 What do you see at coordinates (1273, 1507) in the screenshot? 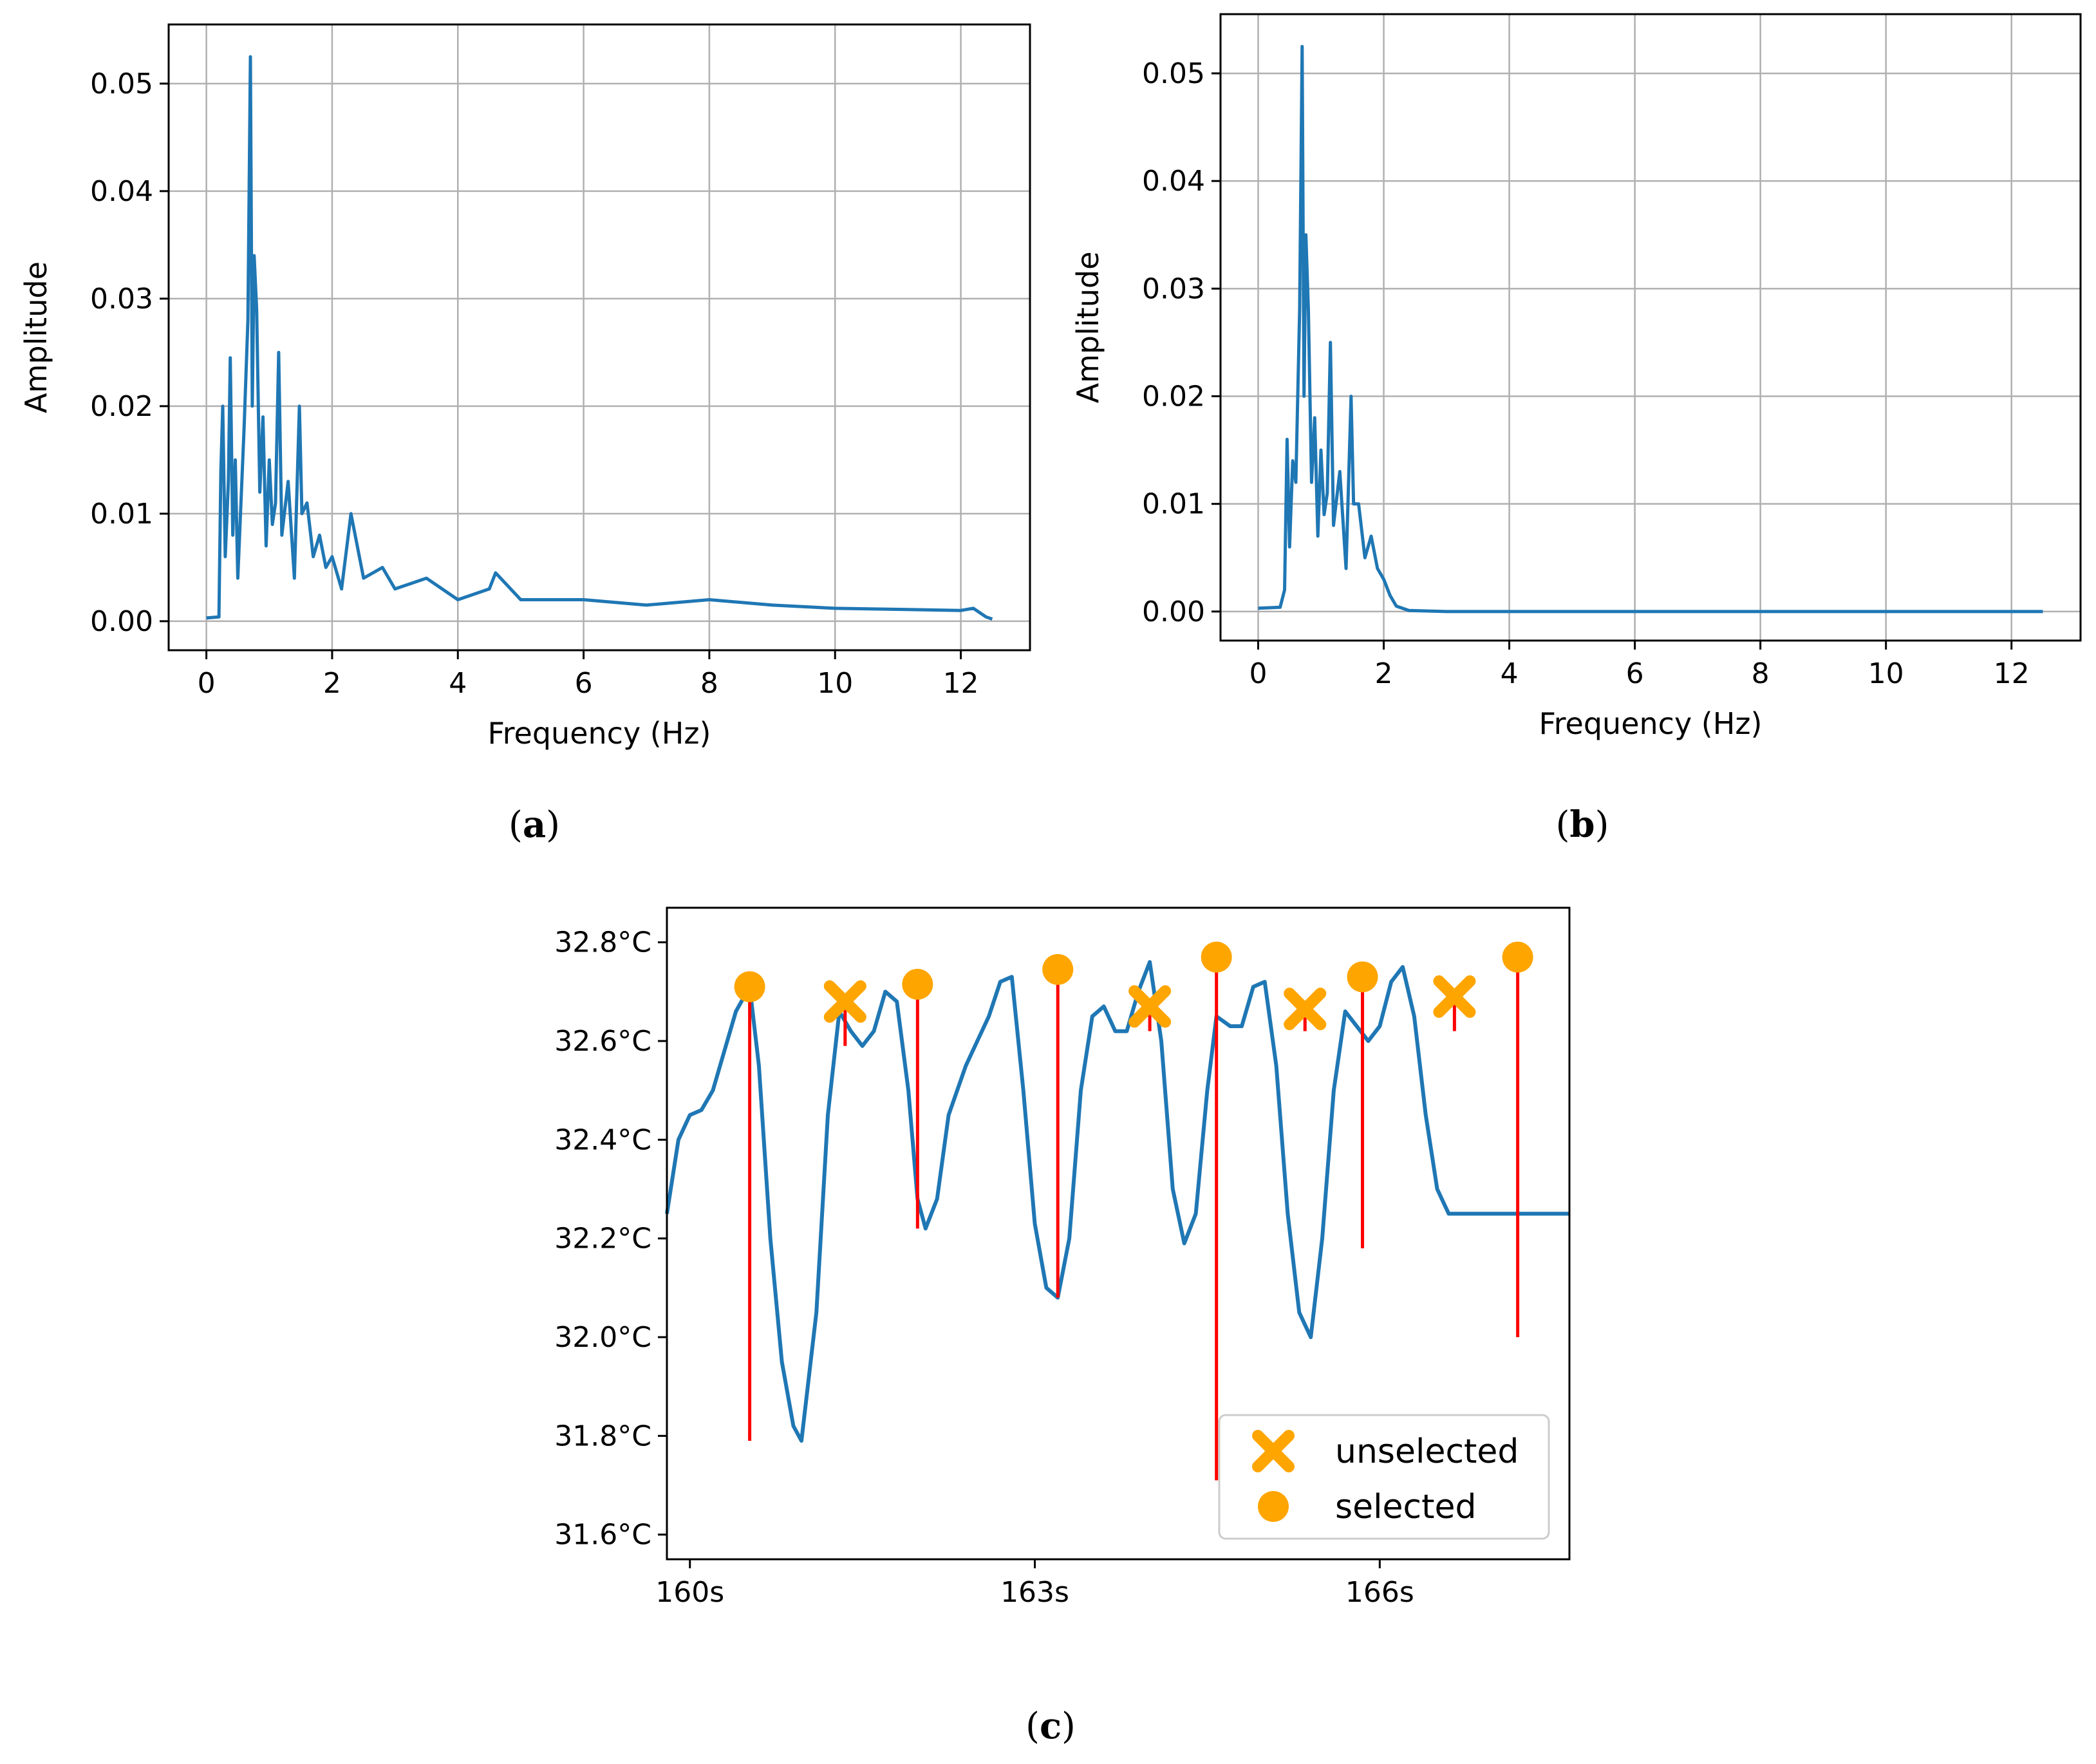
I see `legend-dot-icon` at bounding box center [1273, 1507].